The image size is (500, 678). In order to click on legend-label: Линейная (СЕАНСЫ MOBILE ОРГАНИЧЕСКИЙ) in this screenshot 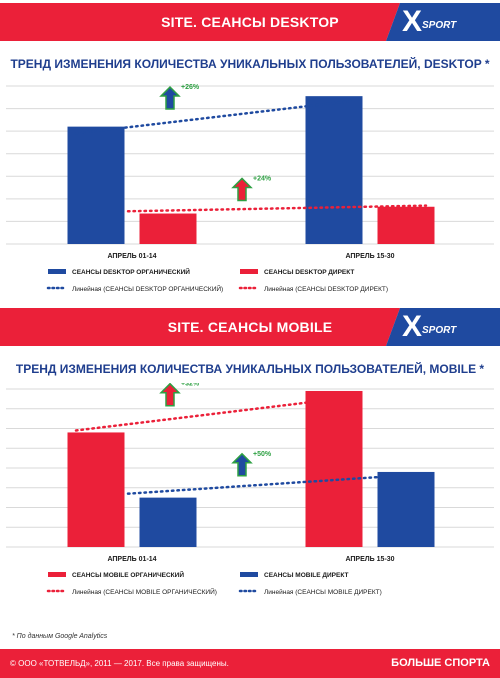, I will do `click(144, 591)`.